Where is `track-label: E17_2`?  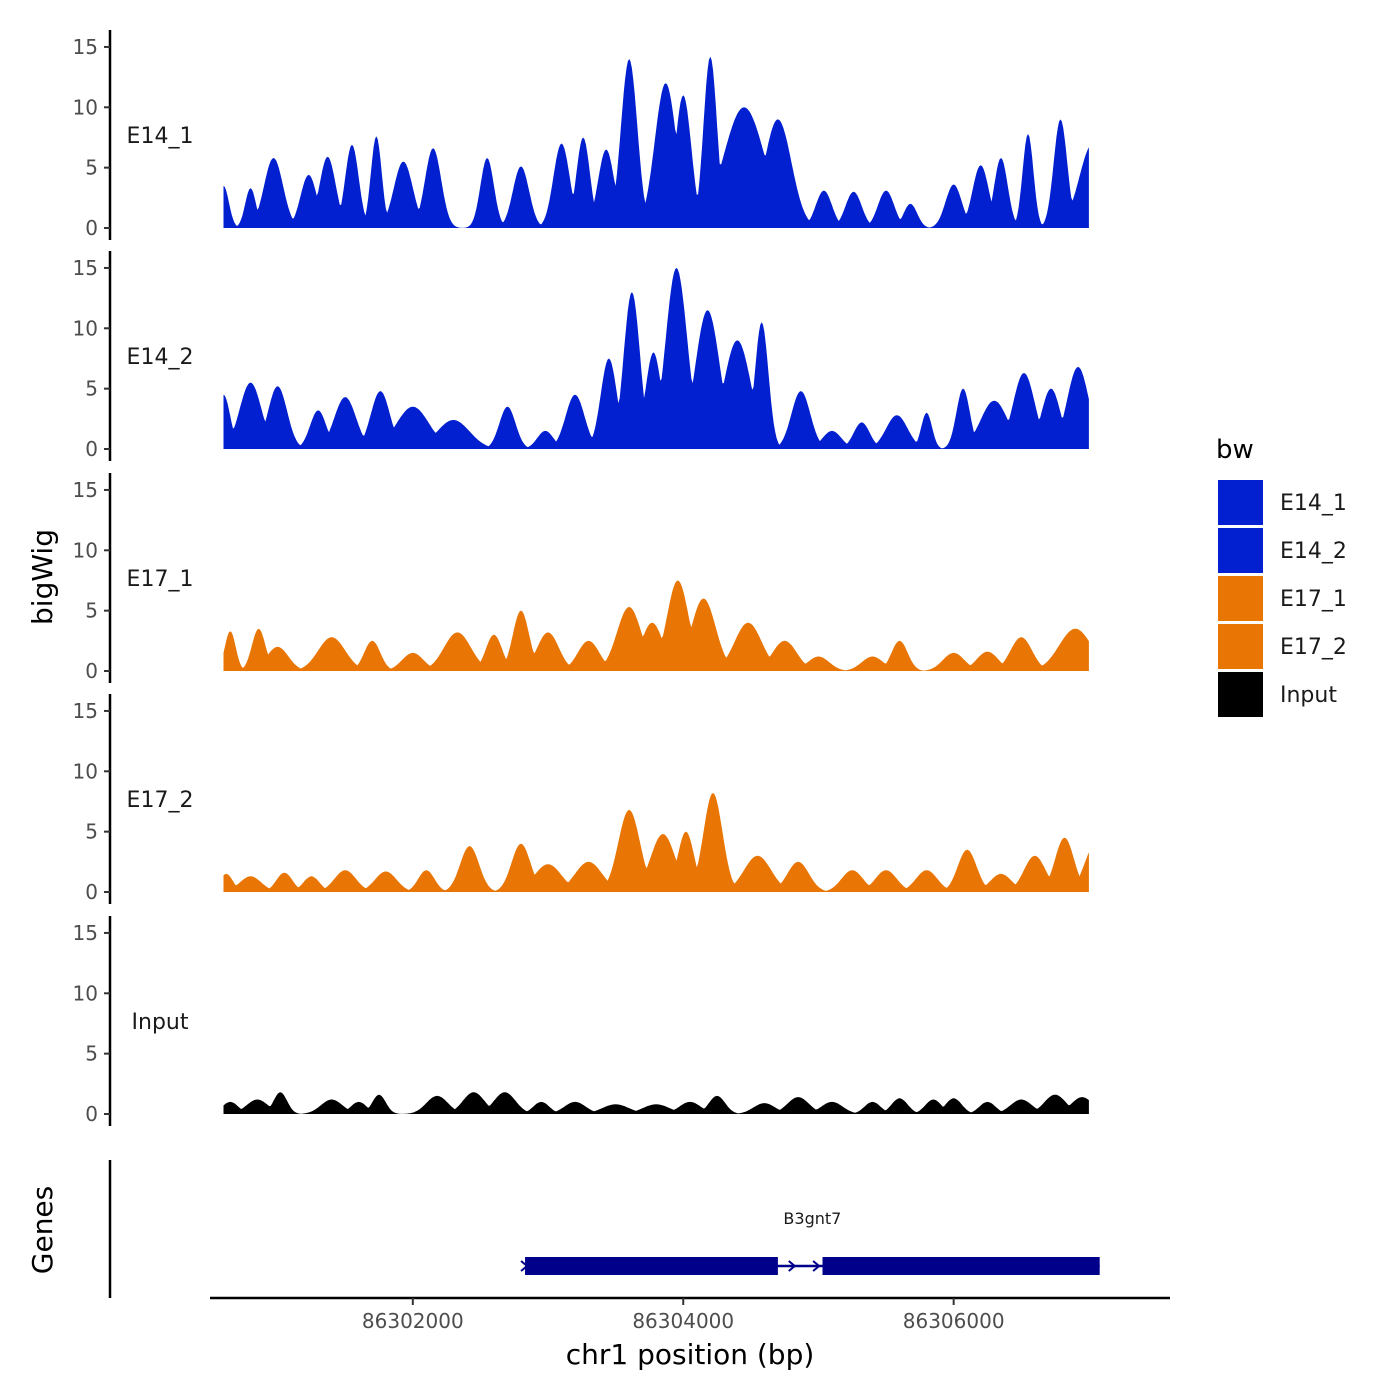 track-label: E17_2 is located at coordinates (160, 800).